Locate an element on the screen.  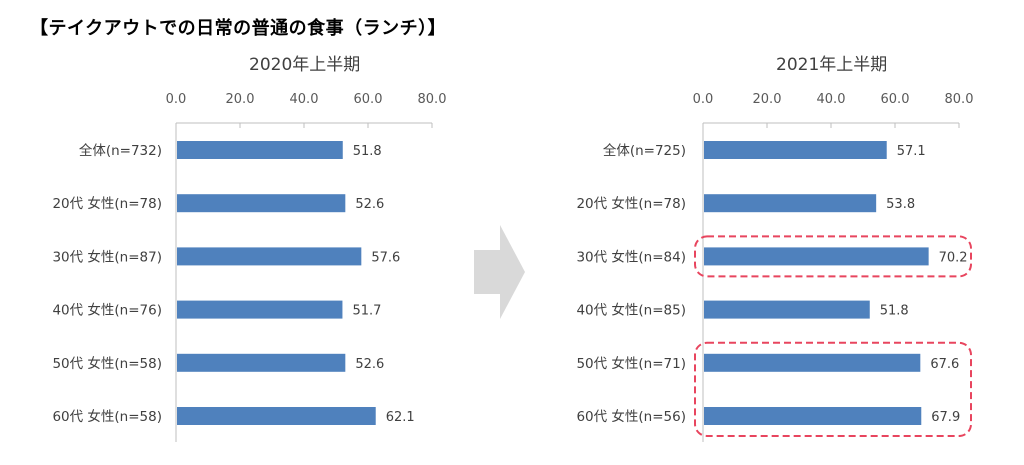
category-label: 30代 女性(n=84) is located at coordinates (631, 256).